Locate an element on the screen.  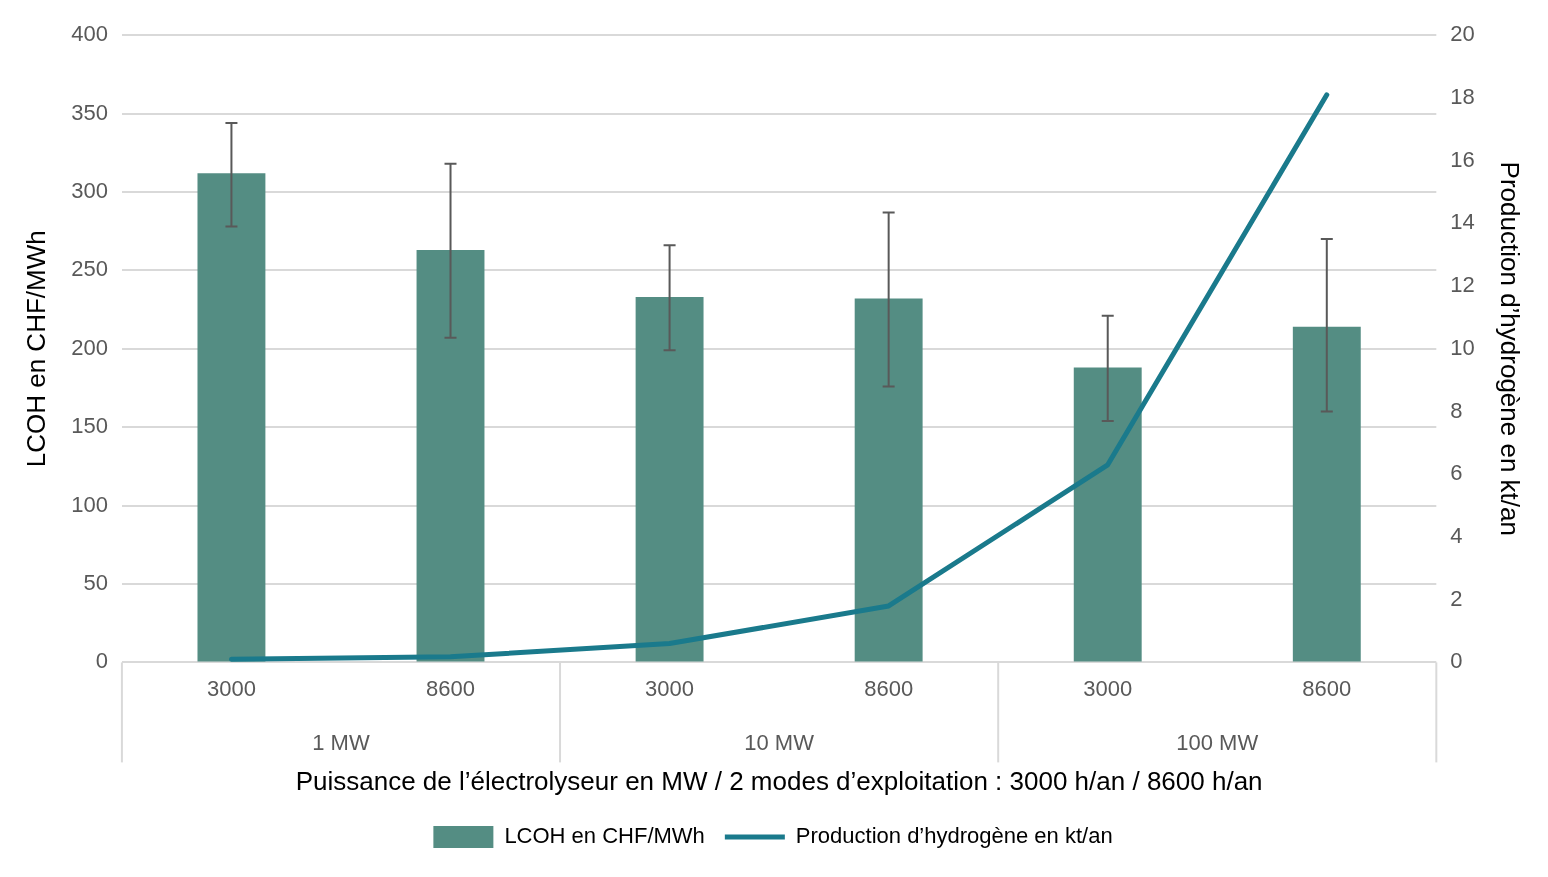
y2-tick-label: 4 is located at coordinates (1456, 536).